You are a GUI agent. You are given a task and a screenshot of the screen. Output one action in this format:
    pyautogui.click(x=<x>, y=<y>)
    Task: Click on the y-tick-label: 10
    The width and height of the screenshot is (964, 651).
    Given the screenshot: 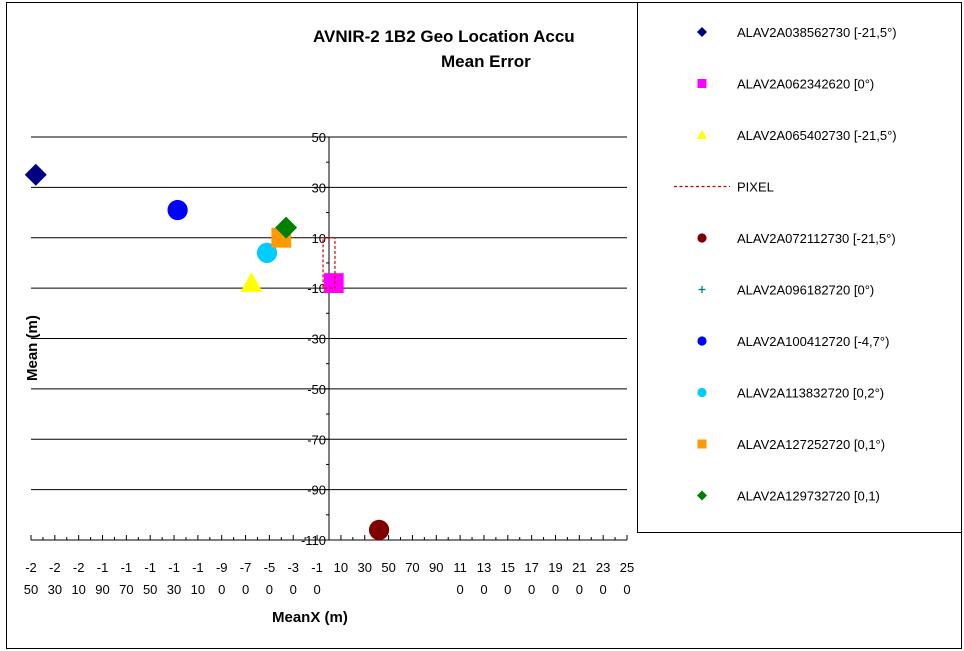 What is the action you would take?
    pyautogui.click(x=319, y=238)
    